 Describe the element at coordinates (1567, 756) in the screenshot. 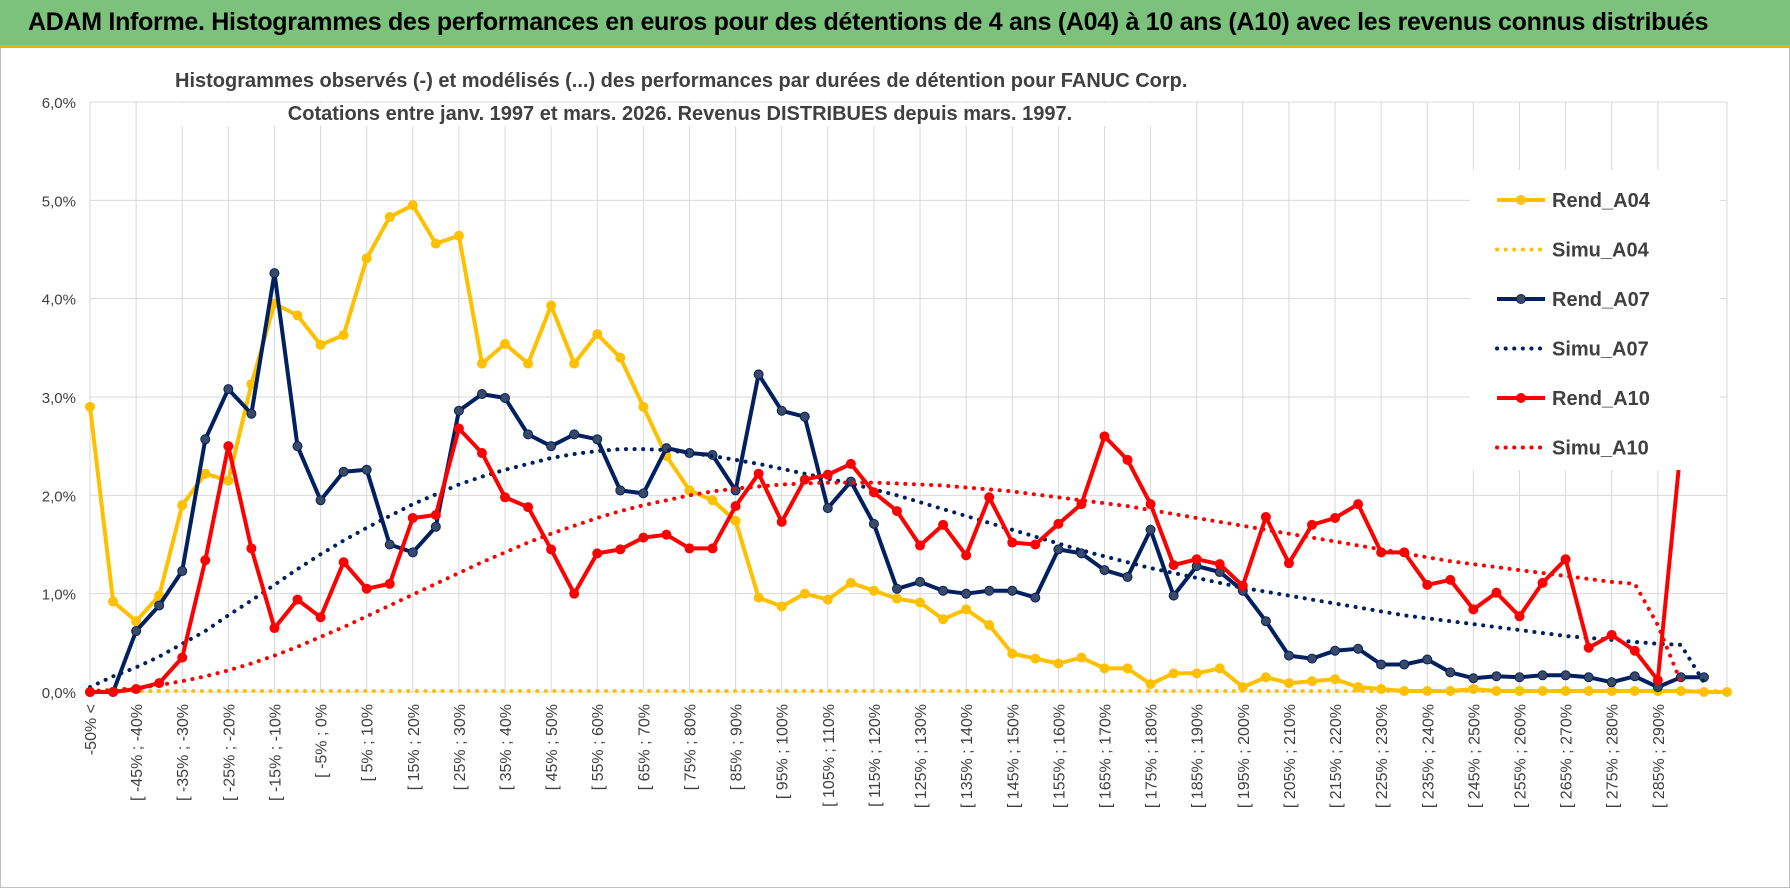

I see `x-tick-label: [ 265% ; 270%` at that location.